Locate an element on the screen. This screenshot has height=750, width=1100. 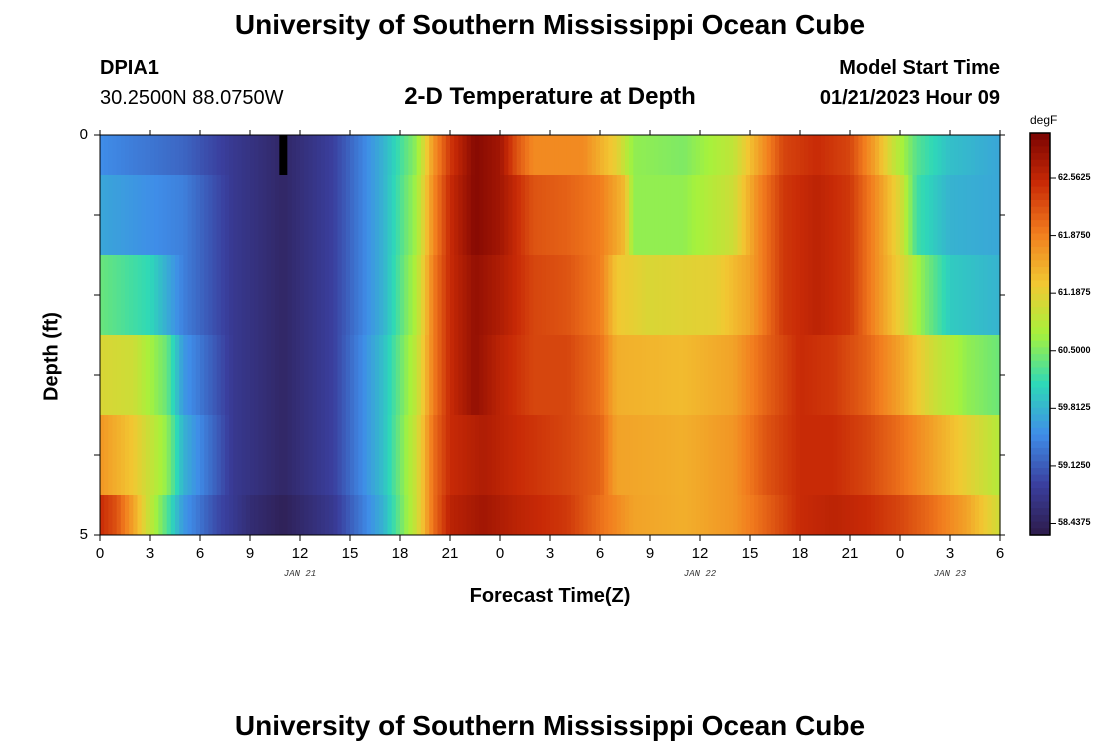
colorbar-segment is located at coordinates (1040, 505).